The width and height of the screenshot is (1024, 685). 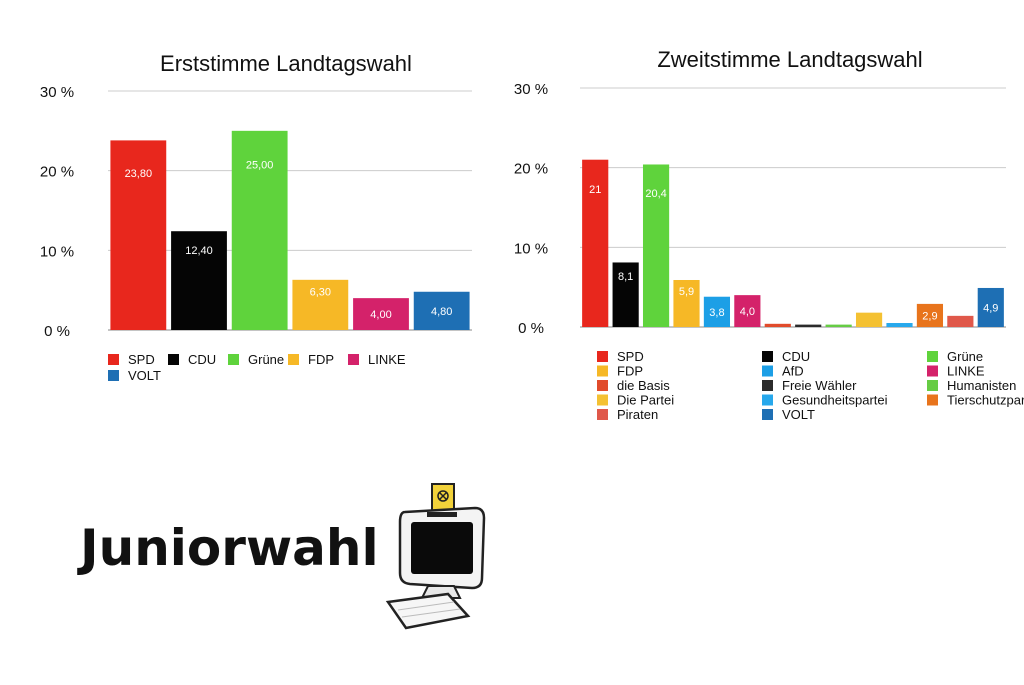 I want to click on bar-humanisten, so click(x=838, y=325).